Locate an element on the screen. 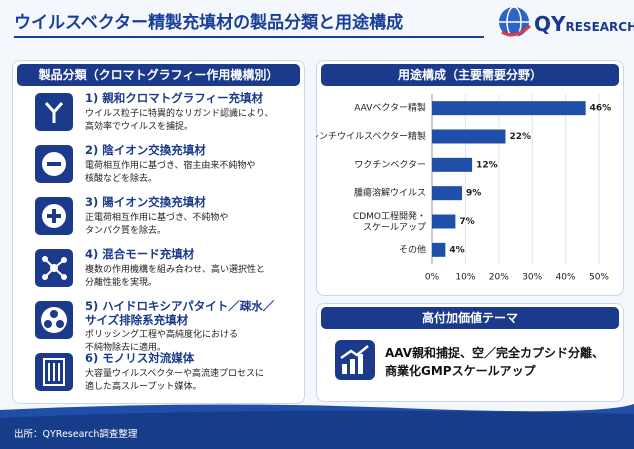 The height and width of the screenshot is (449, 634). item-text: ウイルス粒子に特異的なリガンド認識により、 高効率でウイルスを捕捉。 is located at coordinates (179, 120).